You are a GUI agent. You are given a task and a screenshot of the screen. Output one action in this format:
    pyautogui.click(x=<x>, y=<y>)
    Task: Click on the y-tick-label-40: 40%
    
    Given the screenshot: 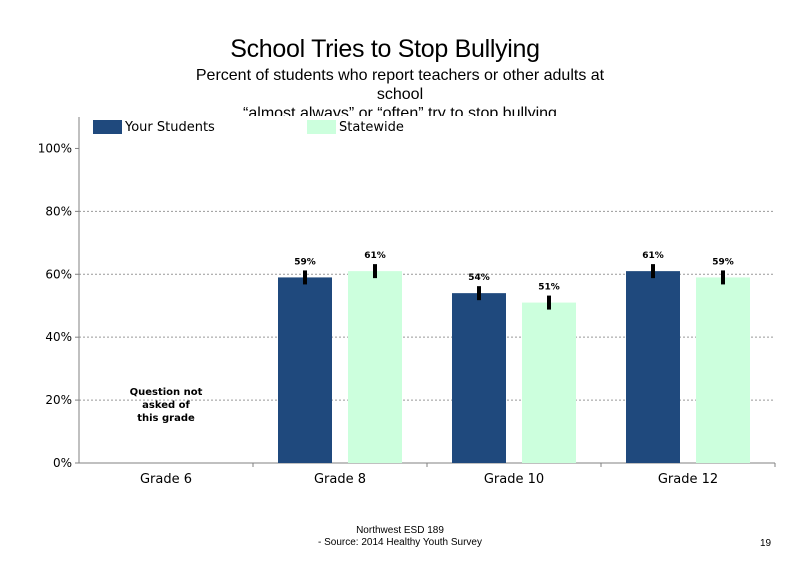 What is the action you would take?
    pyautogui.click(x=58, y=337)
    